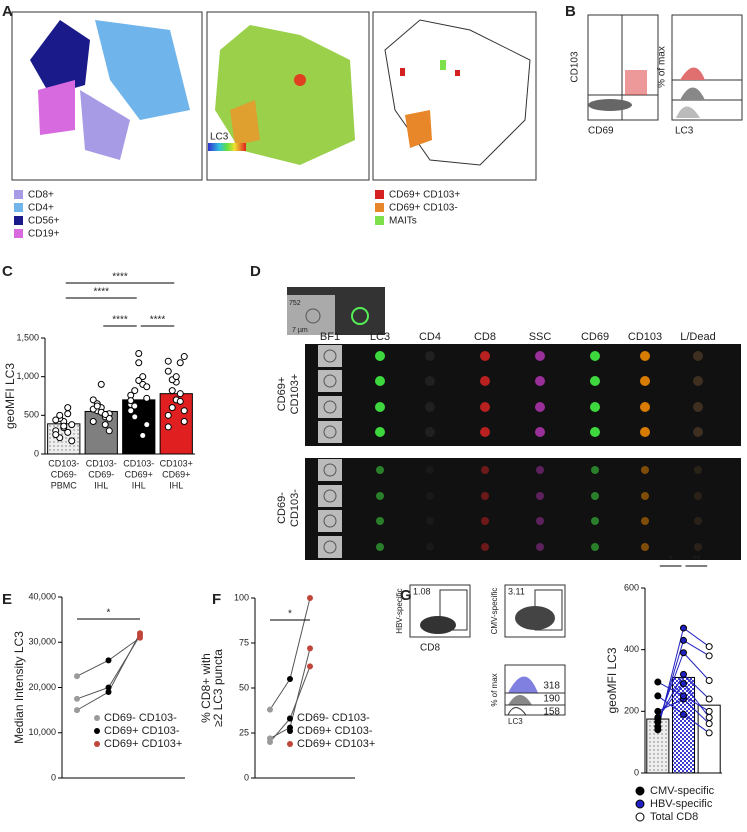 The image size is (747, 832). I want to click on flow-plots-b, so click(665, 67).